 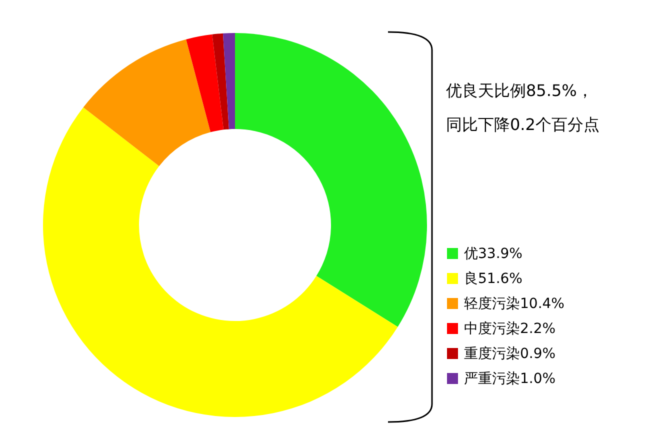 I want to click on text: 优良天比例85.5%，, so click(x=520, y=91).